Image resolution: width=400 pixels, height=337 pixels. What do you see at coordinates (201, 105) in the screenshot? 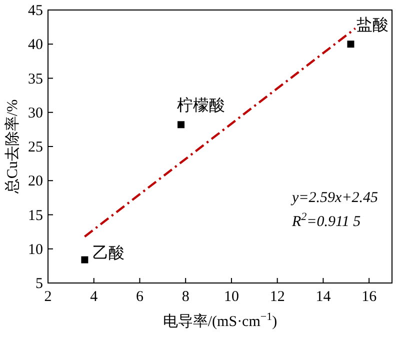
I see `annotation: 柠檬酸` at bounding box center [201, 105].